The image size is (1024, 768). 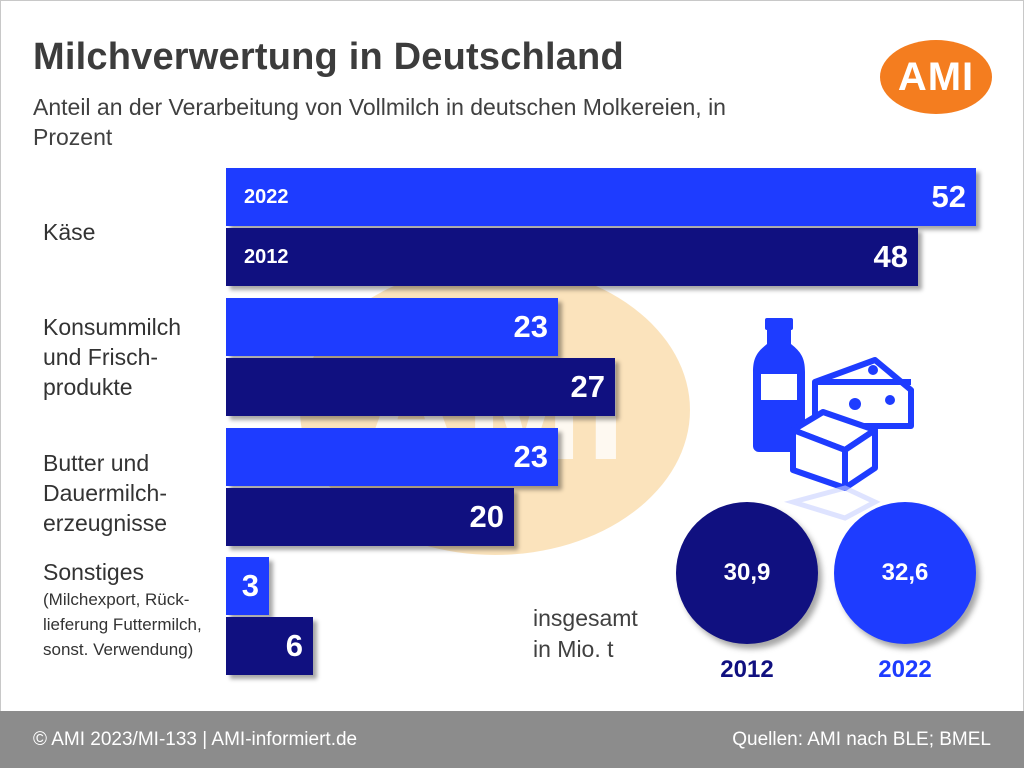 What do you see at coordinates (328, 57) in the screenshot?
I see `chart-title: Milchverwertung in Deutschland` at bounding box center [328, 57].